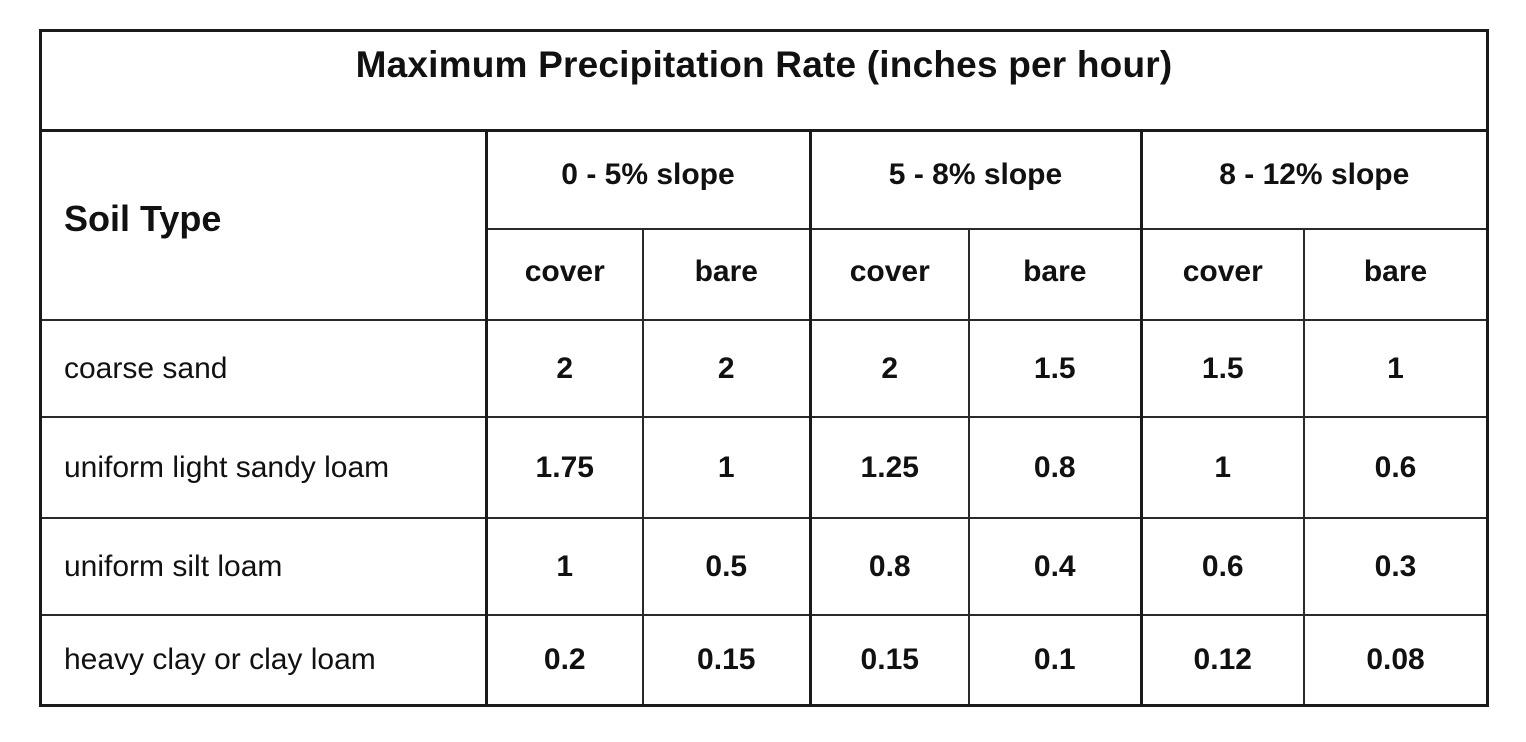 This screenshot has height=742, width=1526. Describe the element at coordinates (889, 467) in the screenshot. I see `rate-cell: 1.25` at that location.